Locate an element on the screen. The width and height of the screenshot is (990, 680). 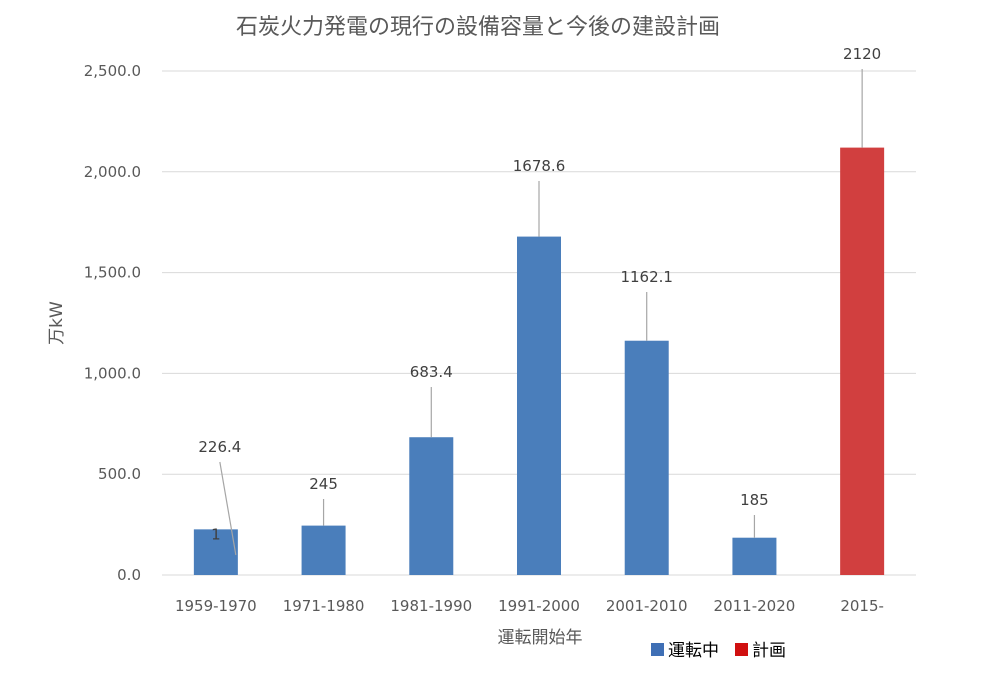
y-tick-label: 500.0 is located at coordinates (119, 474).